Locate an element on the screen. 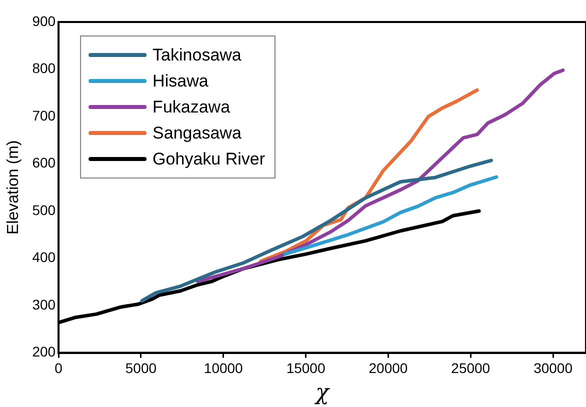 The image size is (586, 407). x-tick-label: 25000 is located at coordinates (470, 368).